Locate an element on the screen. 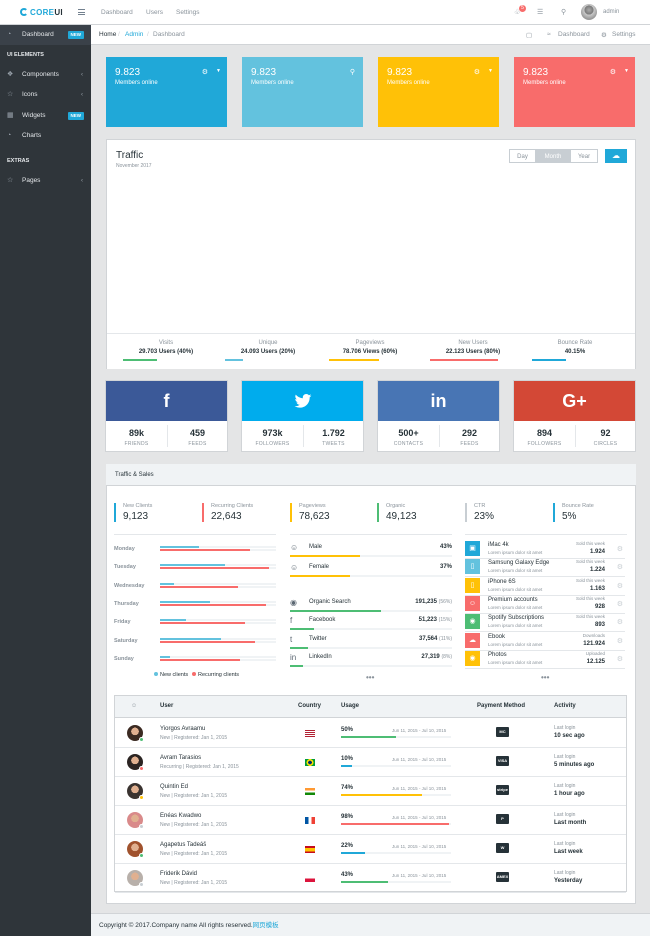 This screenshot has width=650, height=936. cloud-download-icon: ☁ is located at coordinates (616, 156).